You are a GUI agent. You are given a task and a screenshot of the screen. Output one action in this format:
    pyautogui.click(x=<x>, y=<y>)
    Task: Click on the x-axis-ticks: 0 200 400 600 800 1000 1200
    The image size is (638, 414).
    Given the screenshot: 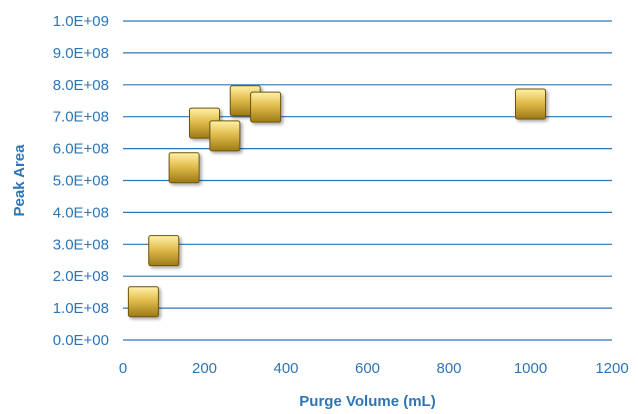 What is the action you would take?
    pyautogui.click(x=374, y=368)
    